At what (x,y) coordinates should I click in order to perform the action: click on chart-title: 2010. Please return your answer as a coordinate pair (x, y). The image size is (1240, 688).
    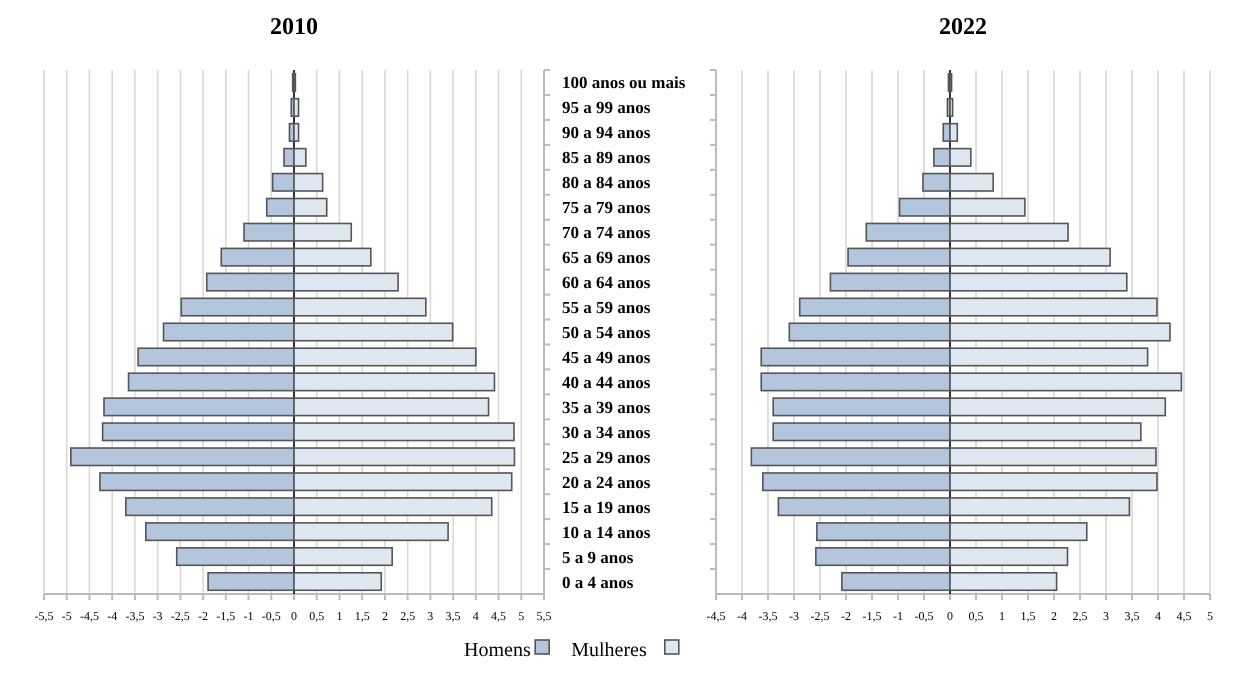
    Looking at the image, I should click on (294, 26).